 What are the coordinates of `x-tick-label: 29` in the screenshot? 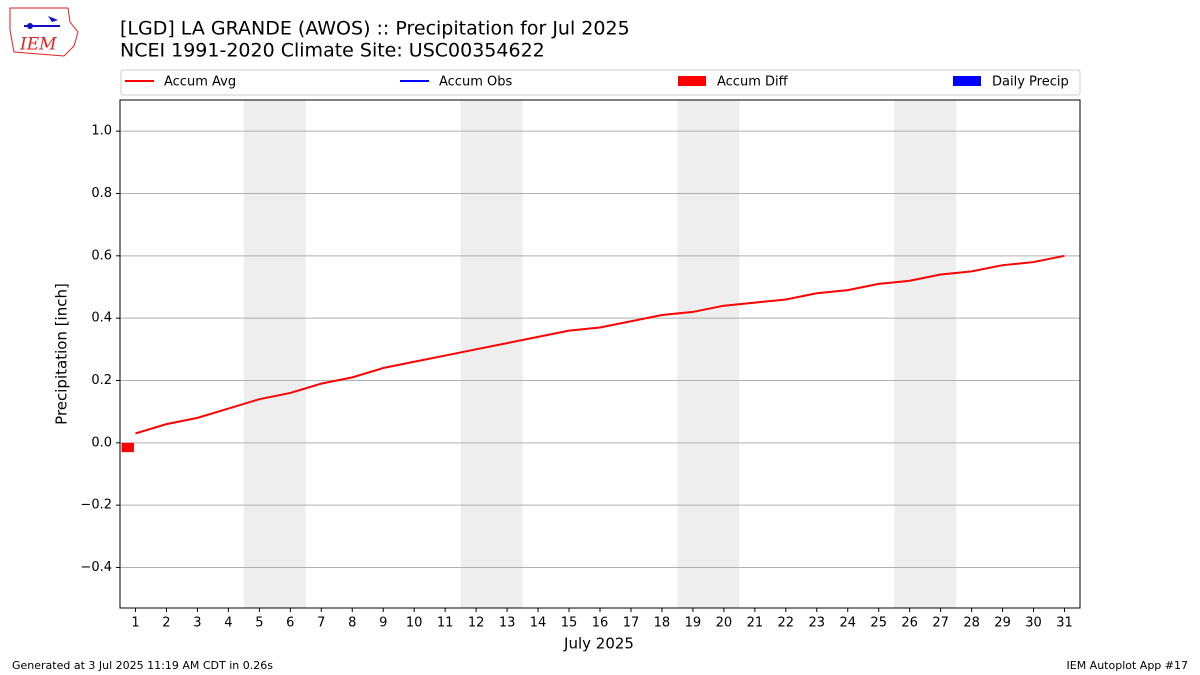 It's located at (1002, 623).